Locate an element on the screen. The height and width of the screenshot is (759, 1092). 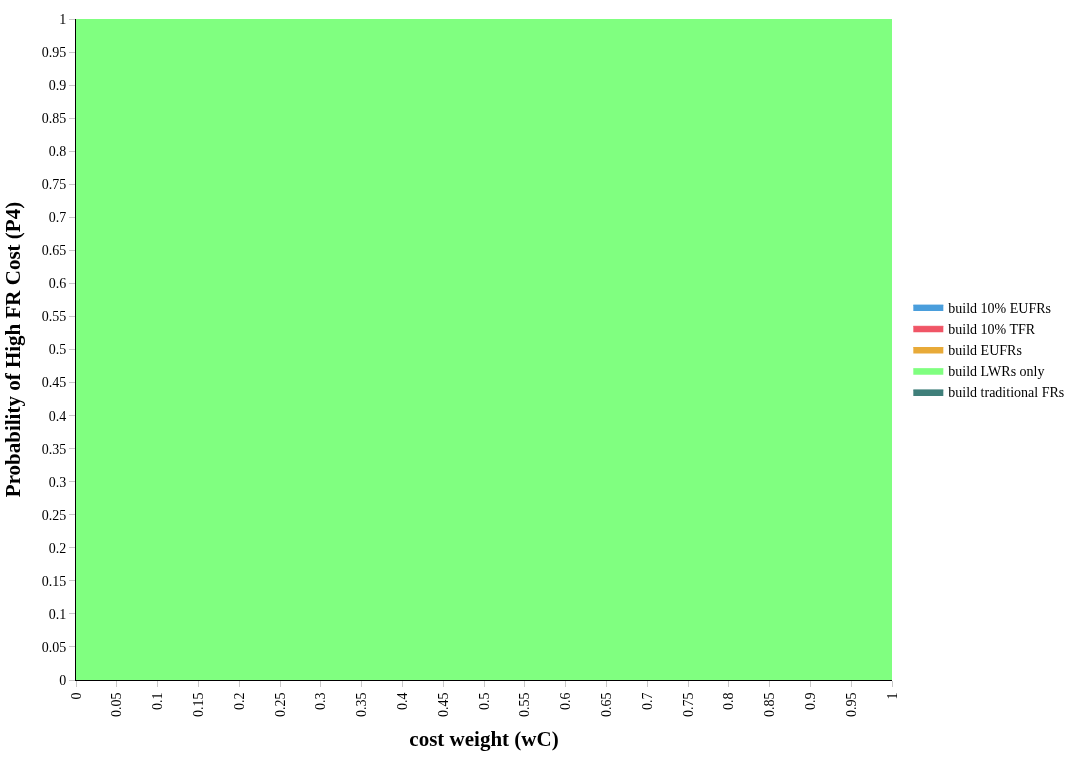
y-tick-label: 0.7 is located at coordinates (57, 218).